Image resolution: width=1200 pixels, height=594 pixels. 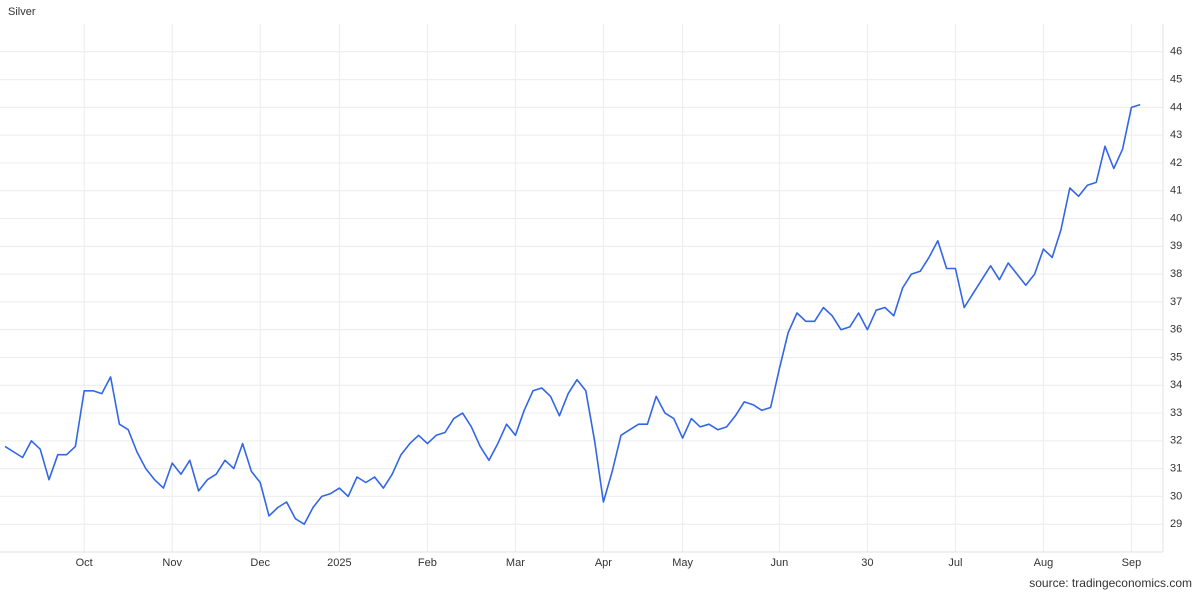 What do you see at coordinates (780, 563) in the screenshot?
I see `x-tick-label: Jun` at bounding box center [780, 563].